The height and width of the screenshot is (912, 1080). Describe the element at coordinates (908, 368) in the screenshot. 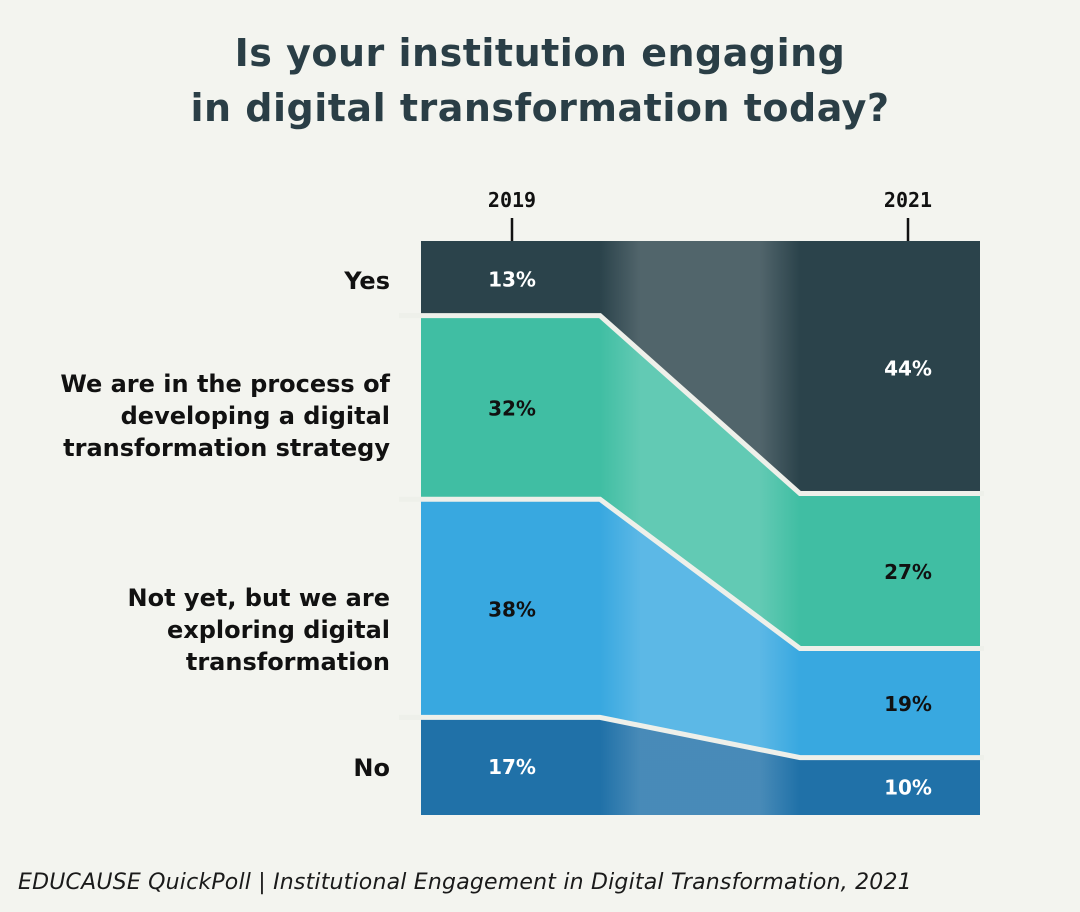

I see `value-label: 44%` at that location.